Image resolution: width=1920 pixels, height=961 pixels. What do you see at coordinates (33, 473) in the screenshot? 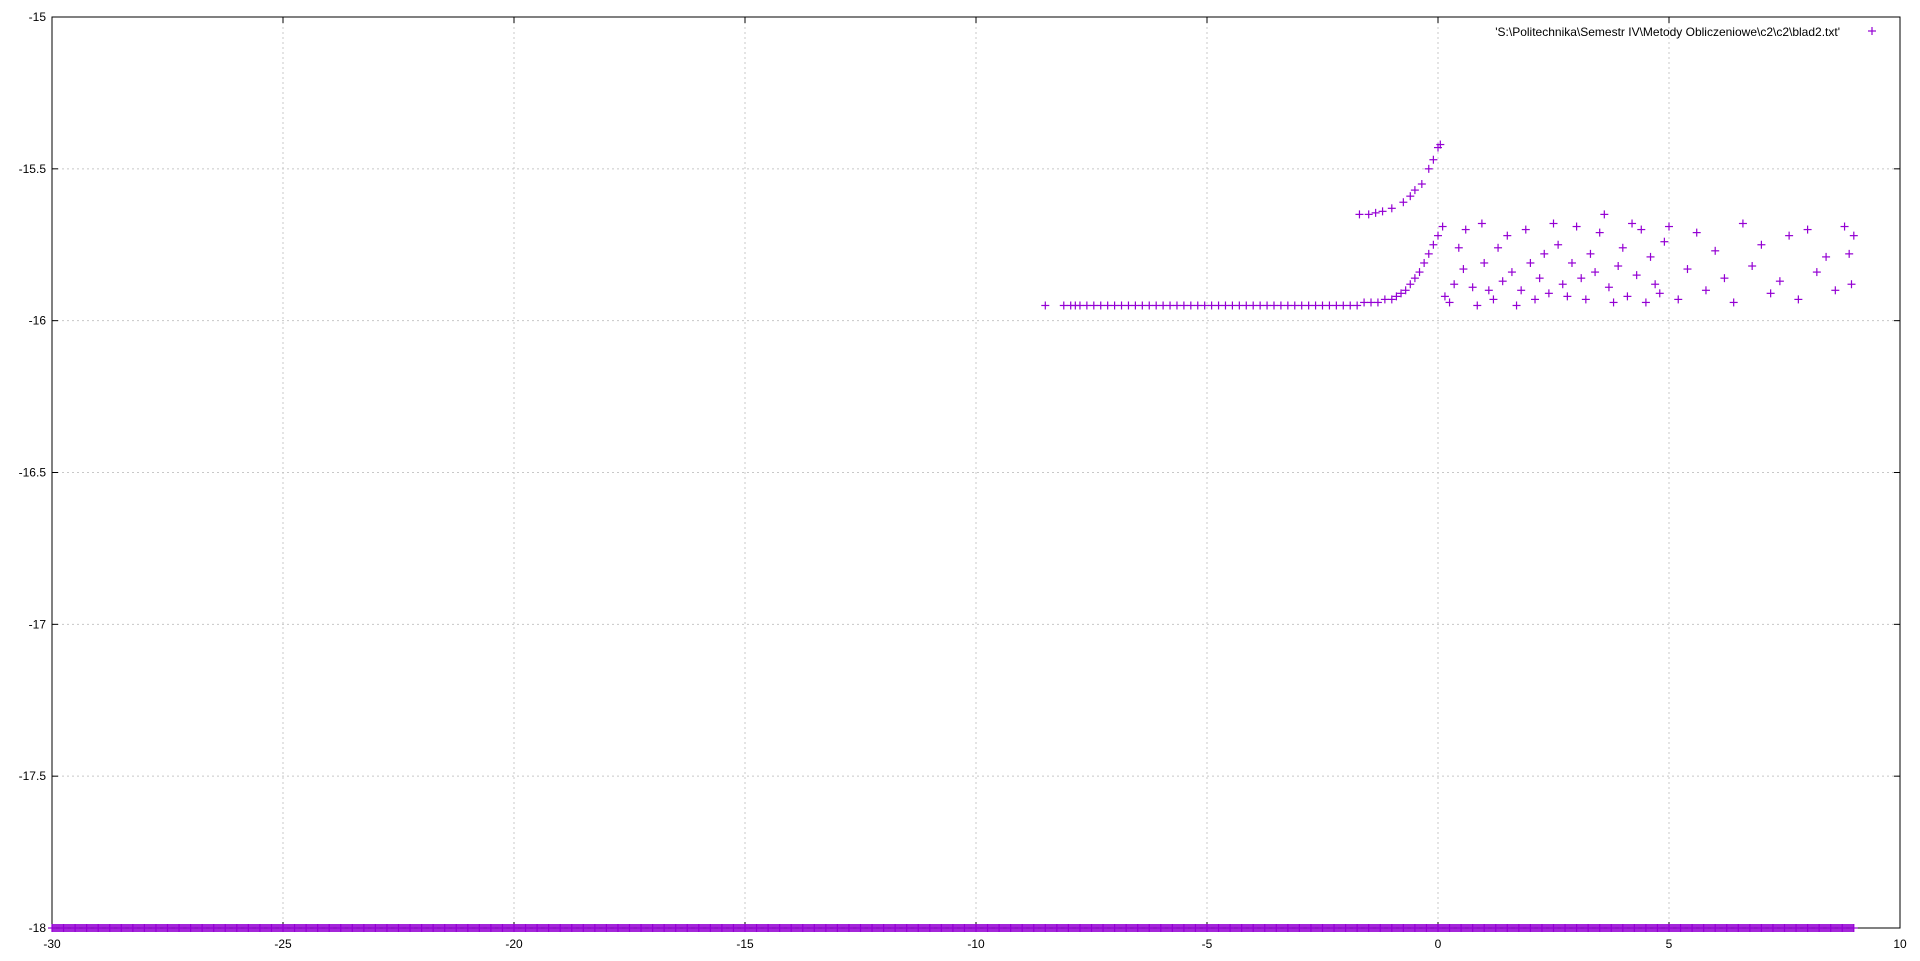
I see `y-tick-label: -16.5` at bounding box center [33, 473].